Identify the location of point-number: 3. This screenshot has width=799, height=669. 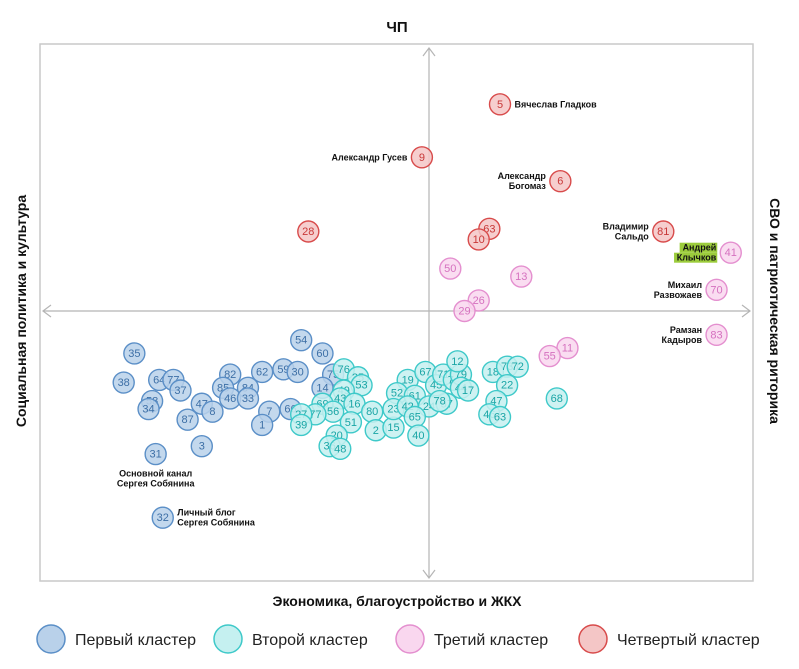
(202, 447).